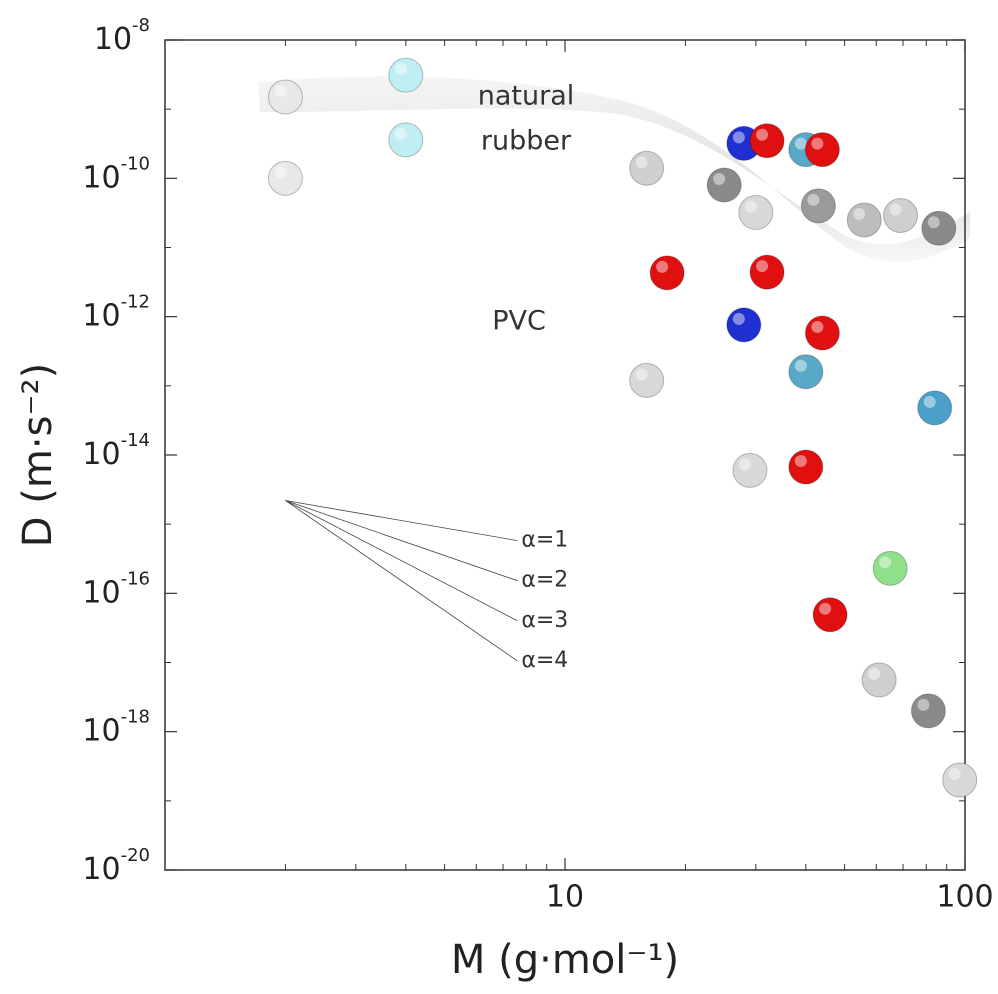 The height and width of the screenshot is (994, 998). I want to click on y-tick-label: 10-16, so click(116, 589).